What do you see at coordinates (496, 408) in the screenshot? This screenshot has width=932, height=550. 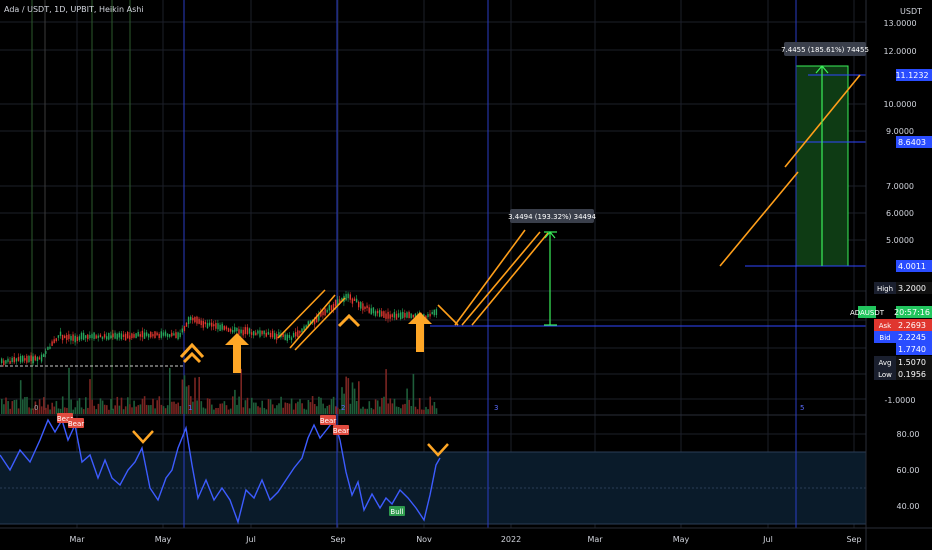 I see `vertical-line-label: 3` at bounding box center [496, 408].